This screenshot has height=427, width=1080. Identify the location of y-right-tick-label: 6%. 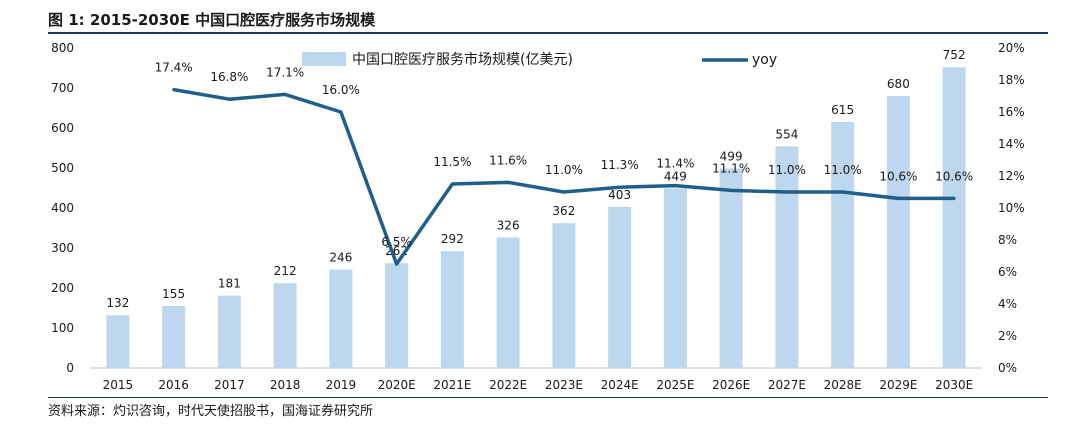
(1007, 272).